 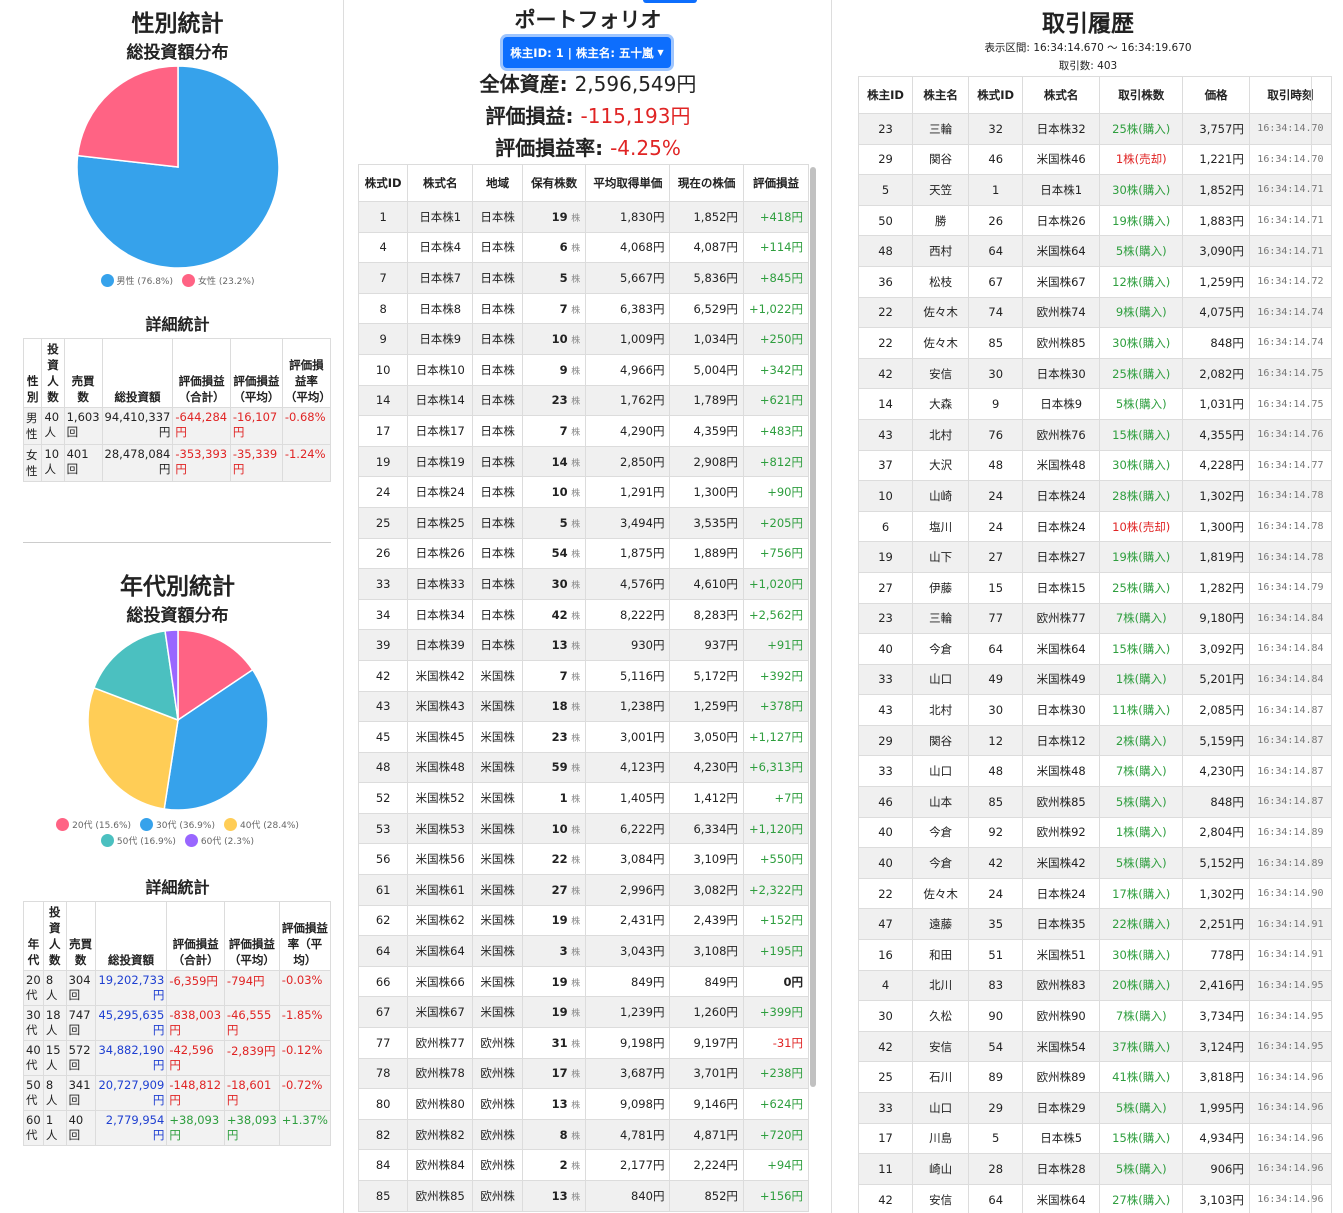 What do you see at coordinates (583, 981) in the screenshot?
I see `table-row: 66 米国株66 米国株 19 株 849円 849円 0円` at bounding box center [583, 981].